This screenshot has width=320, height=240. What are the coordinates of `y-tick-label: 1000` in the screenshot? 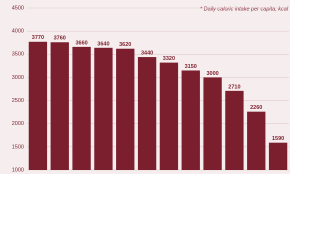 It's located at (18, 170).